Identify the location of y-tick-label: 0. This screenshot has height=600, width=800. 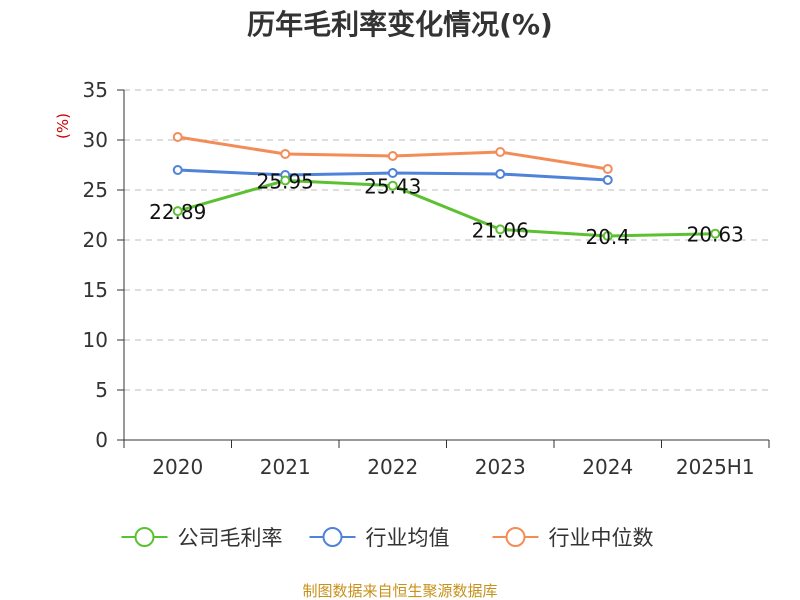
(101, 440).